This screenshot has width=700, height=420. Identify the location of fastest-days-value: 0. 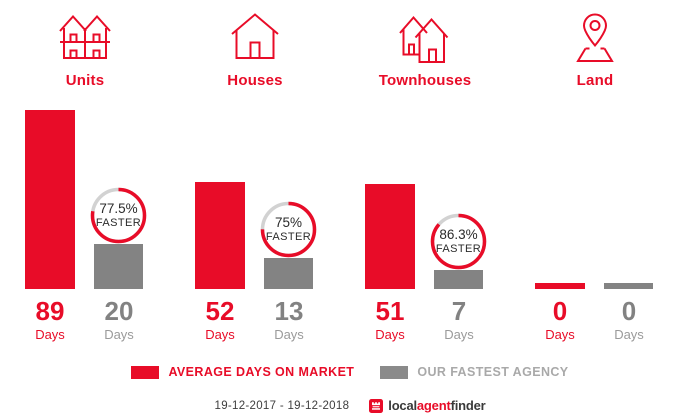
(629, 311).